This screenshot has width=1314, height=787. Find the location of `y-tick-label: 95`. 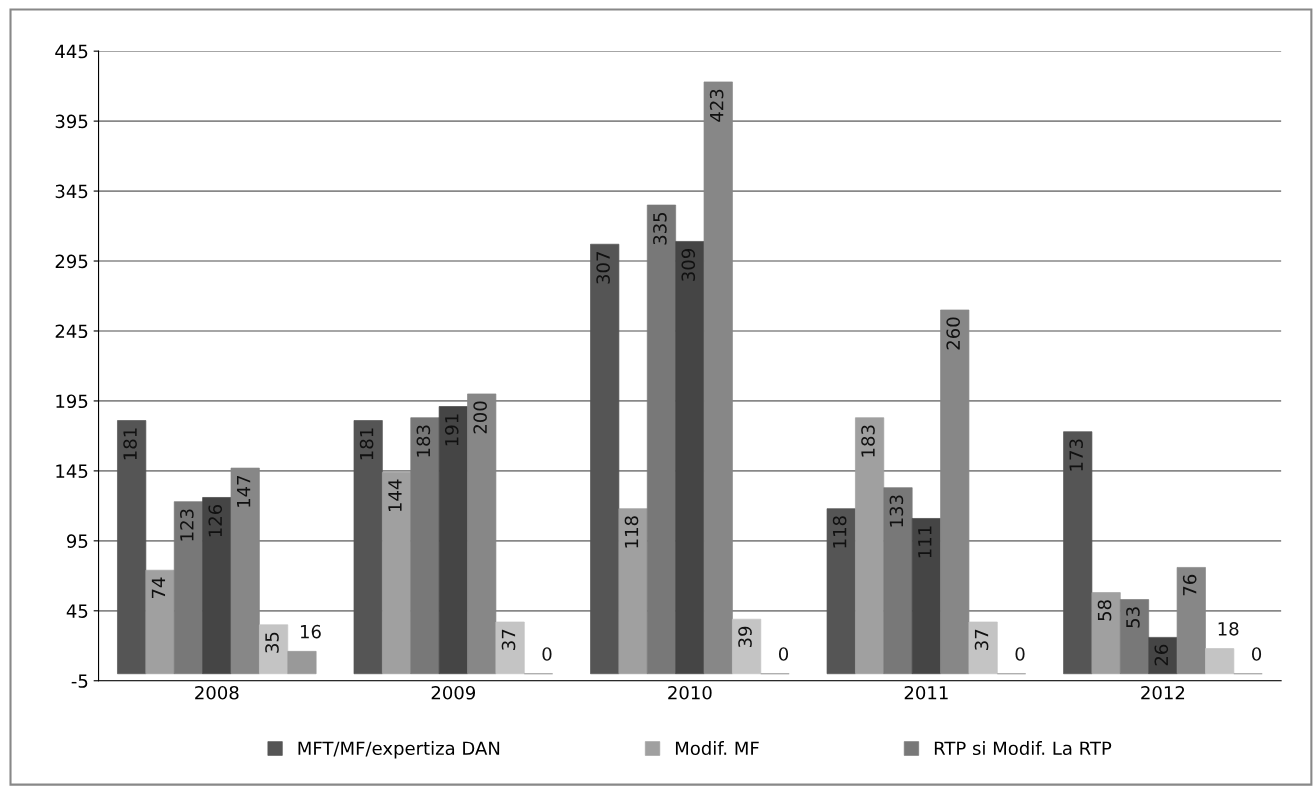

y-tick-label: 95 is located at coordinates (77, 541).